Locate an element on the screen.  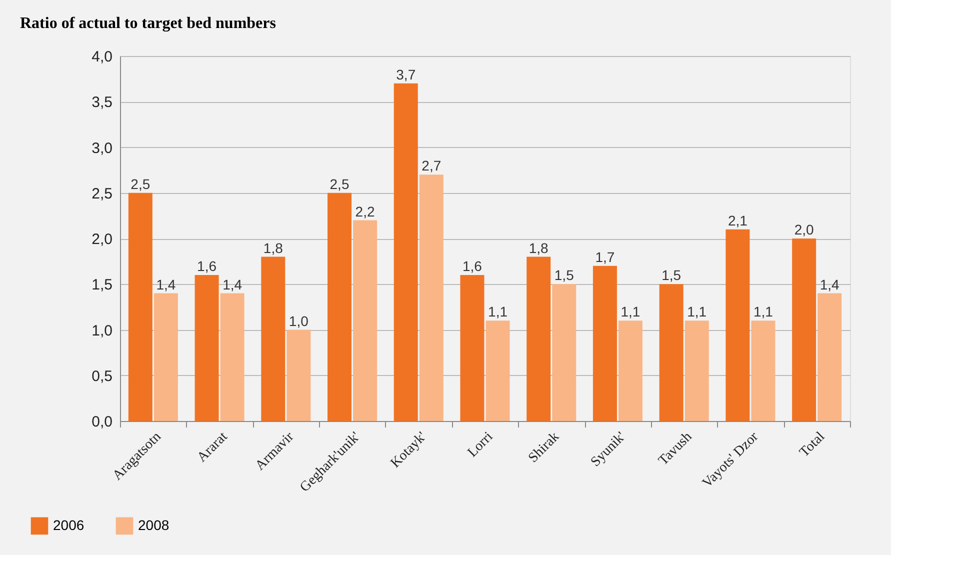
legend-label: 2008 is located at coordinates (154, 524).